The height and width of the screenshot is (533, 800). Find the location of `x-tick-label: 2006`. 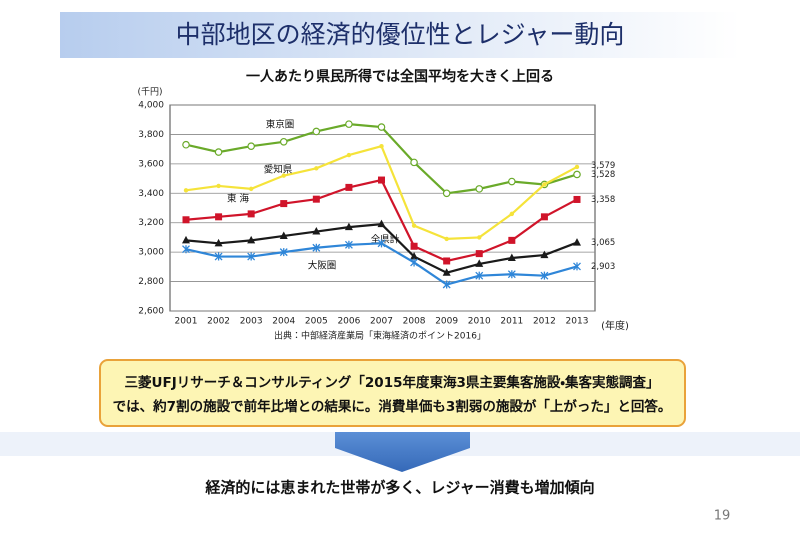

x-tick-label: 2006 is located at coordinates (348, 322).